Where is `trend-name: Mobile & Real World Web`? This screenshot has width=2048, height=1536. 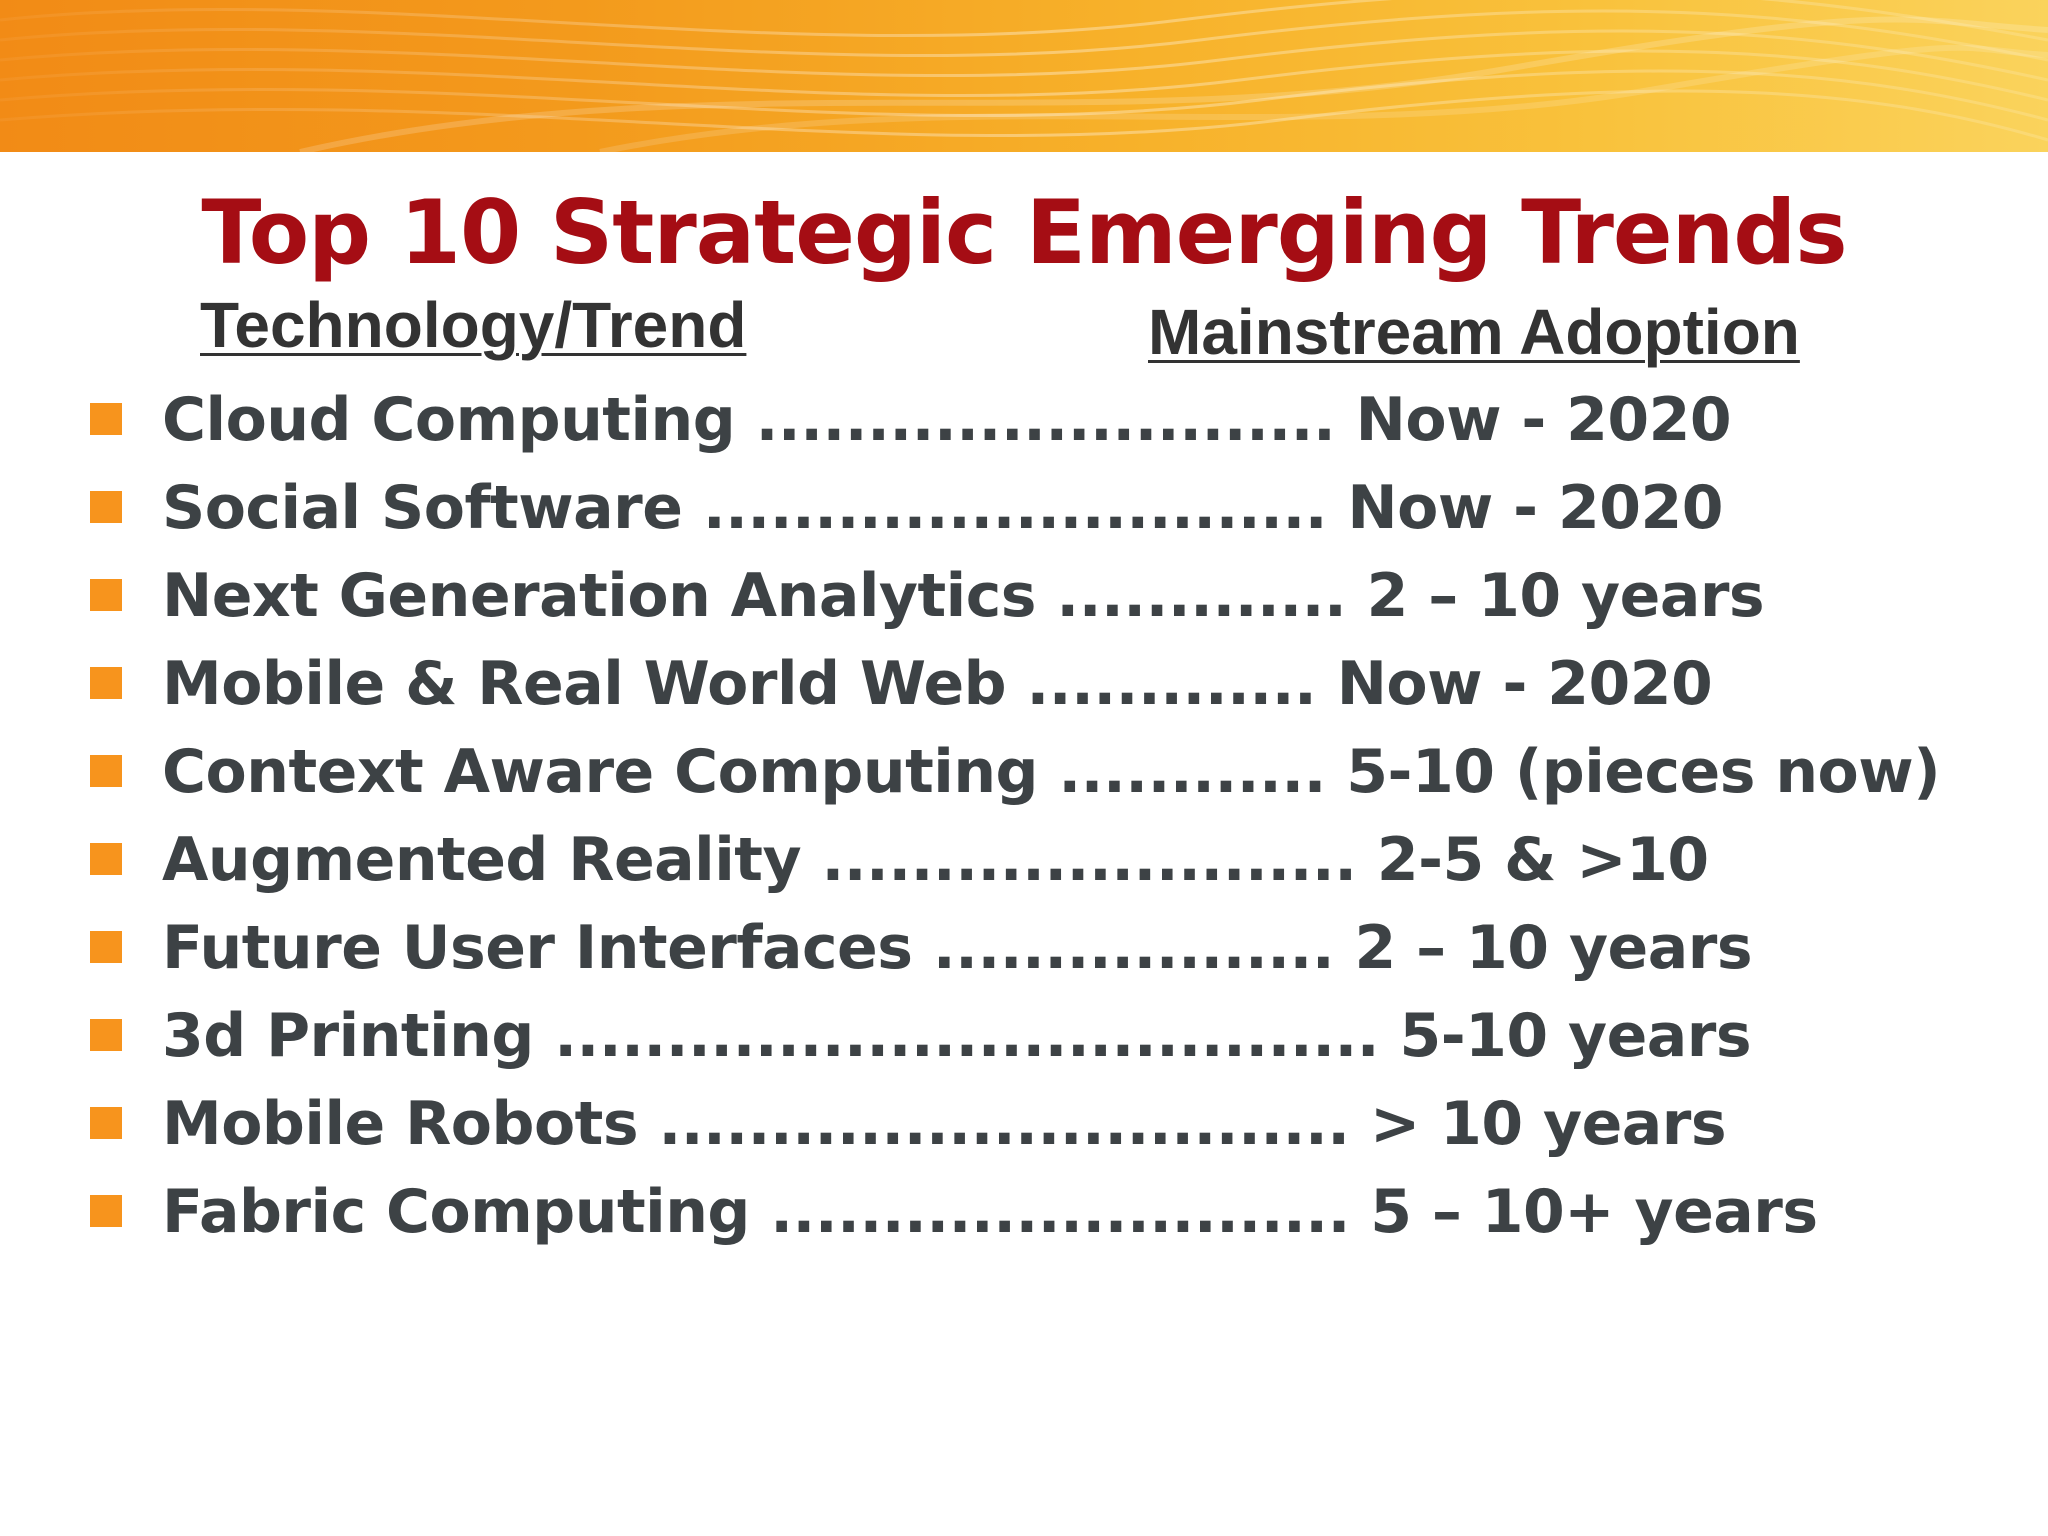 trend-name: Mobile & Real World Web is located at coordinates (584, 684).